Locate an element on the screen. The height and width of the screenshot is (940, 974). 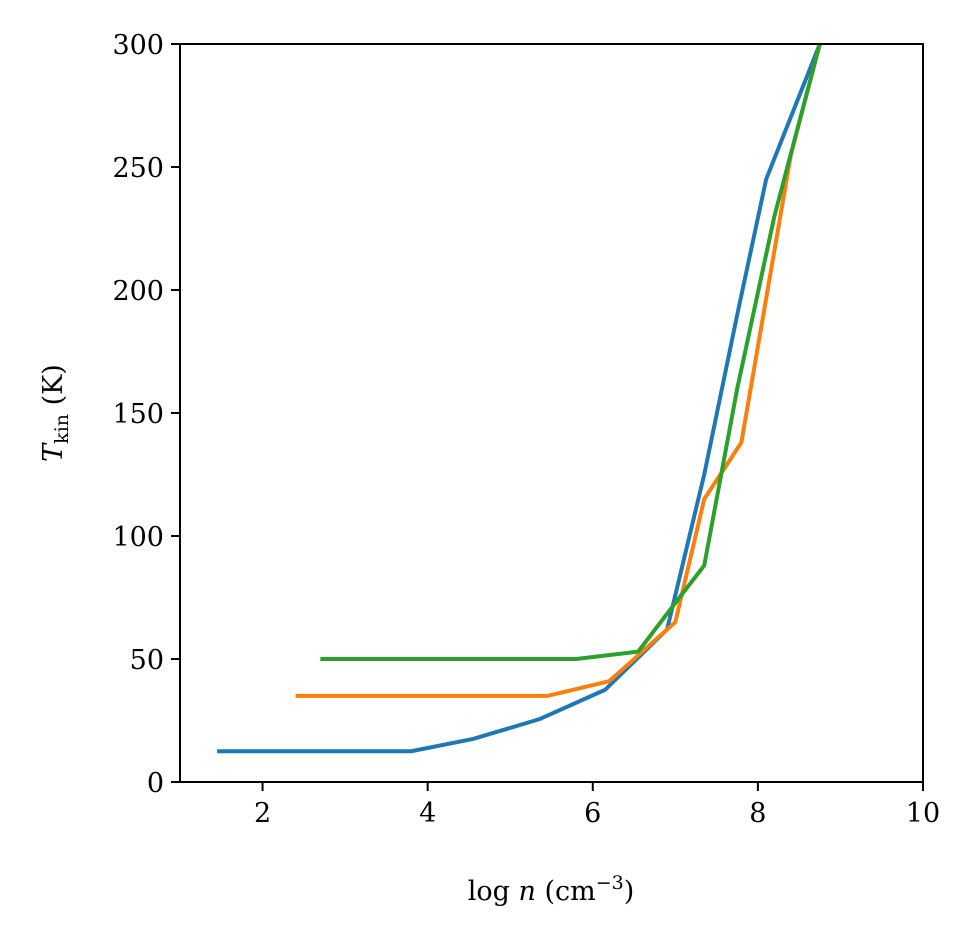
x-tick-label: 6 is located at coordinates (592, 813).